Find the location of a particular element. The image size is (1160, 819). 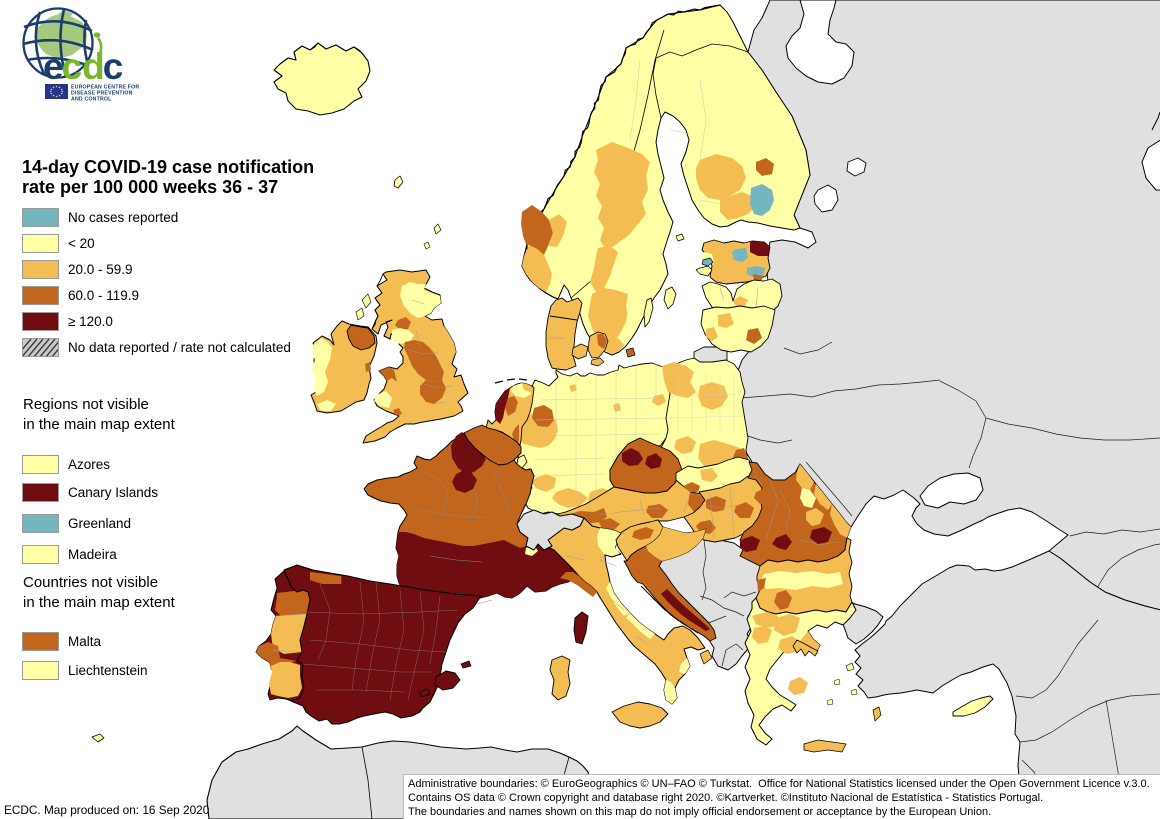

svg-text: DISEASE PREVENTION is located at coordinates (102, 94).